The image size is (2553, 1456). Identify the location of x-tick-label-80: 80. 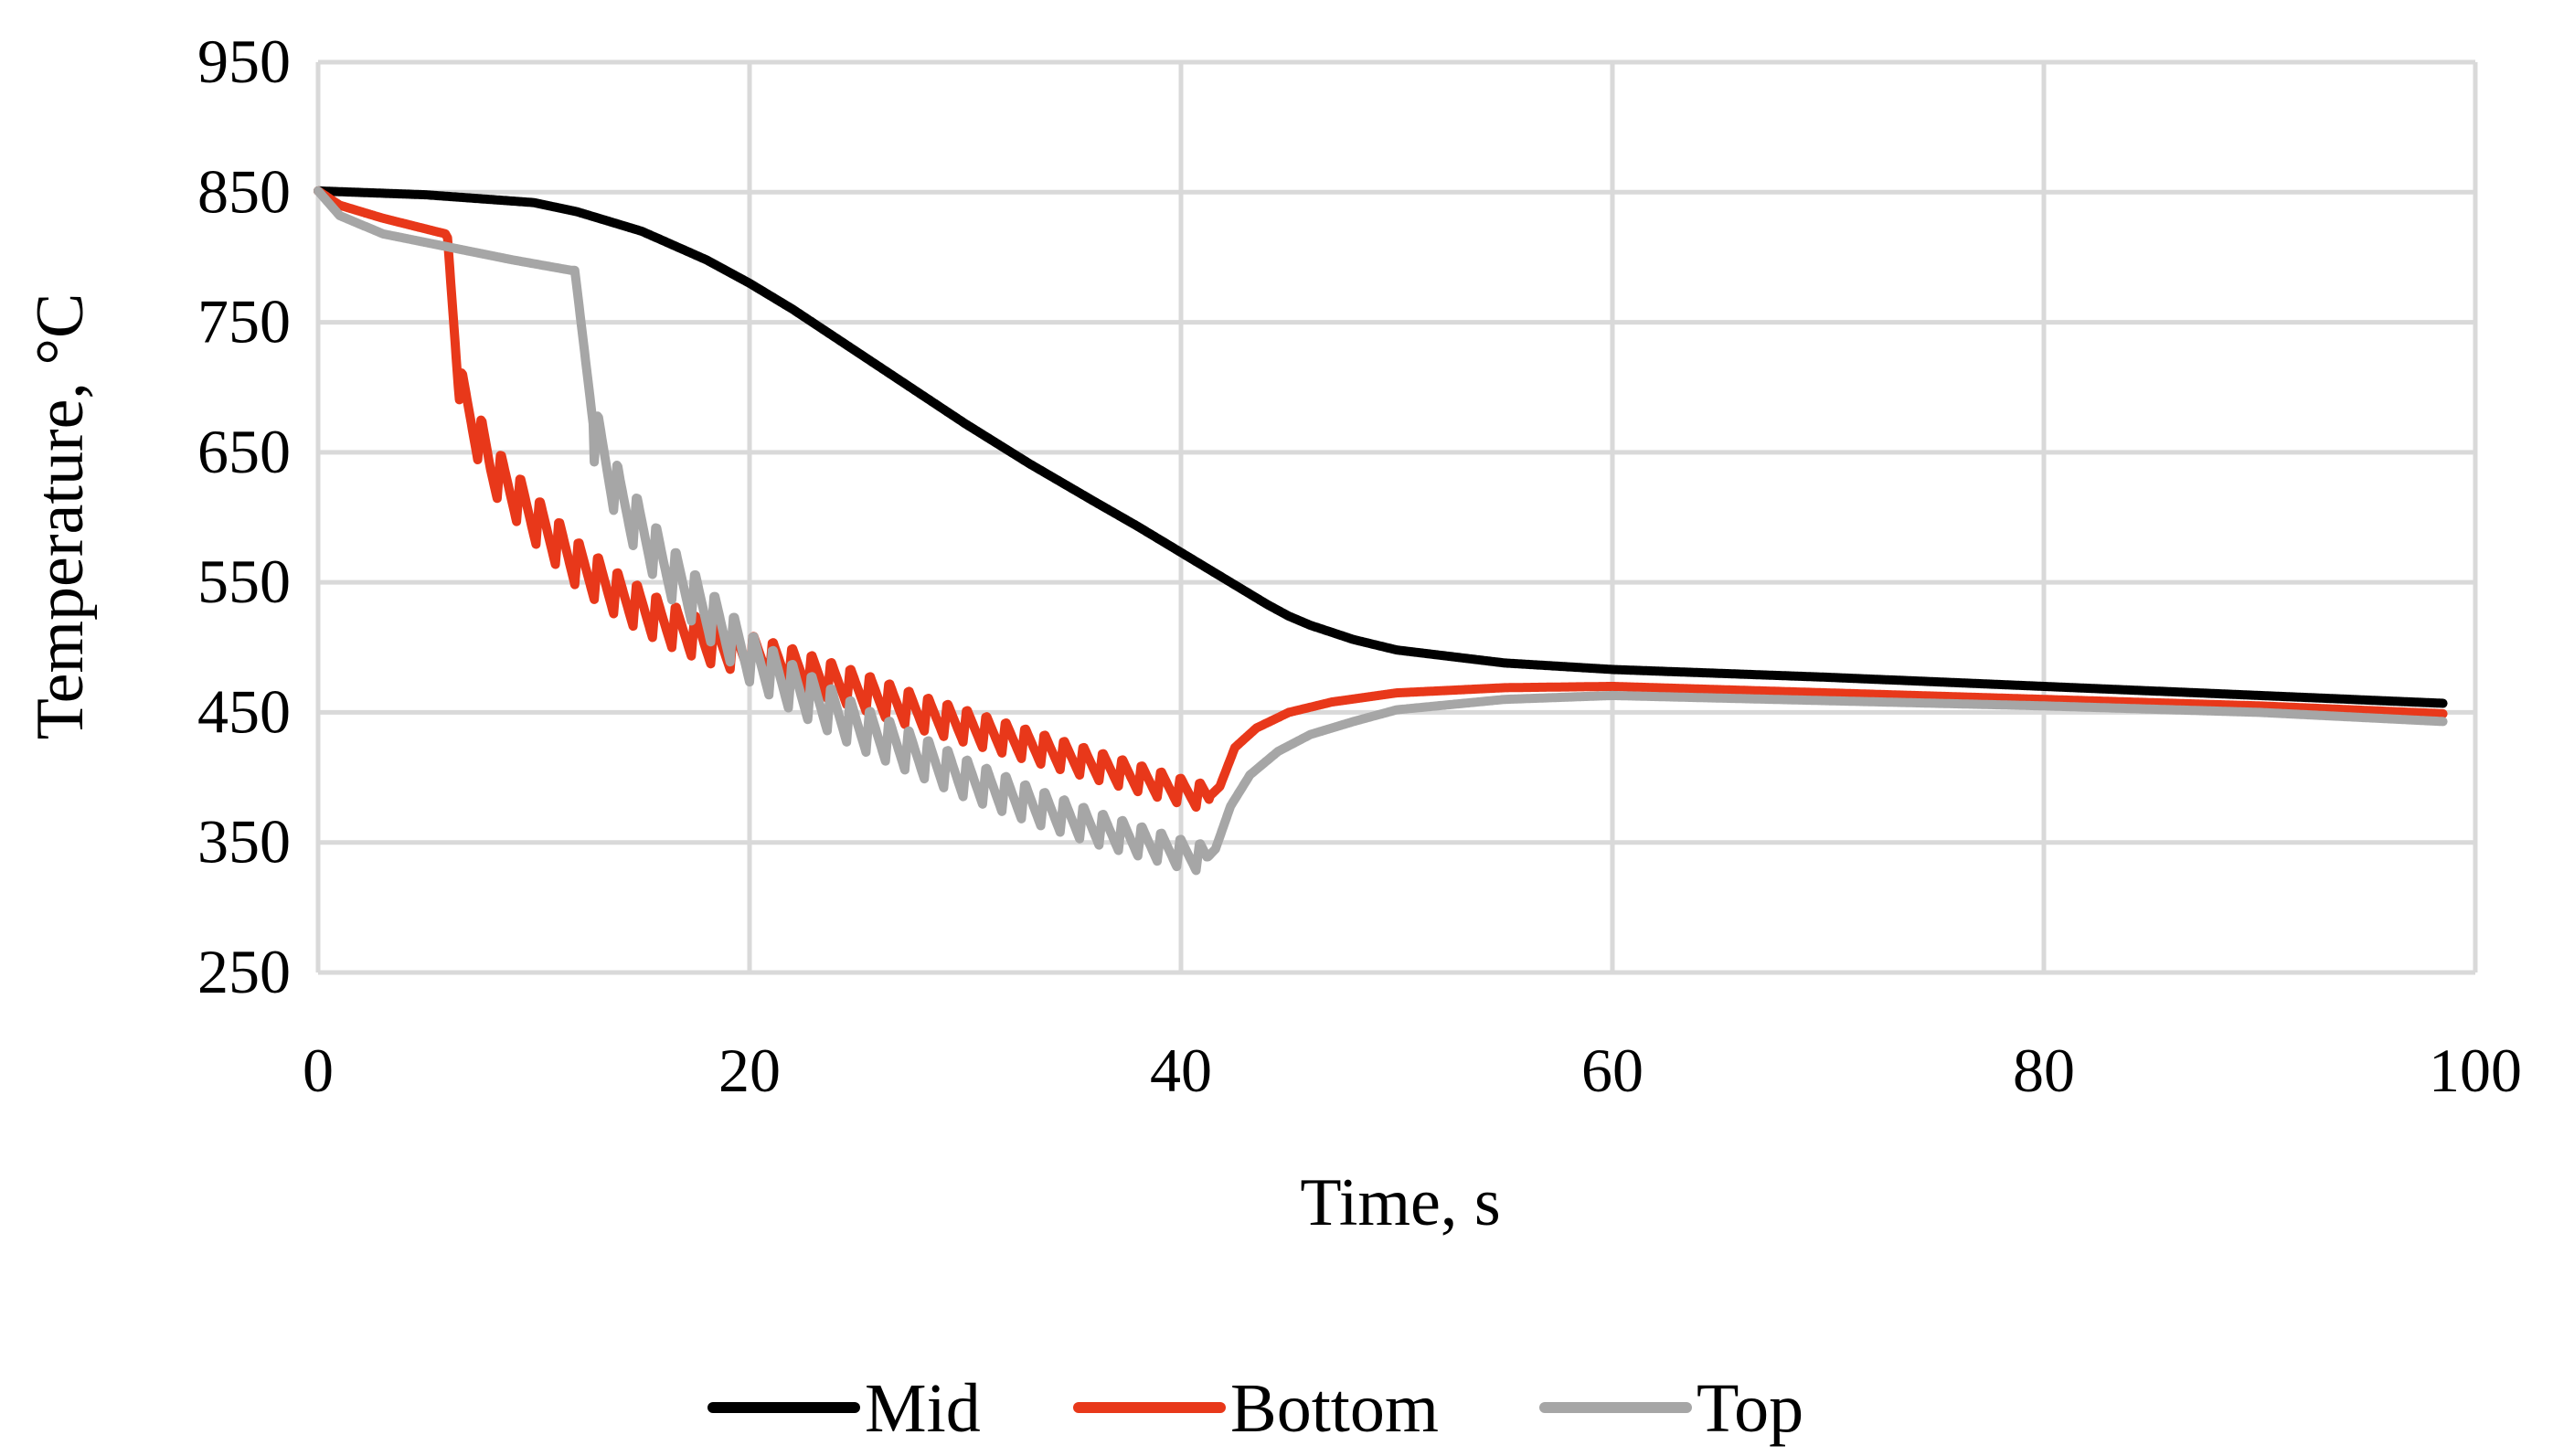
(2044, 1070).